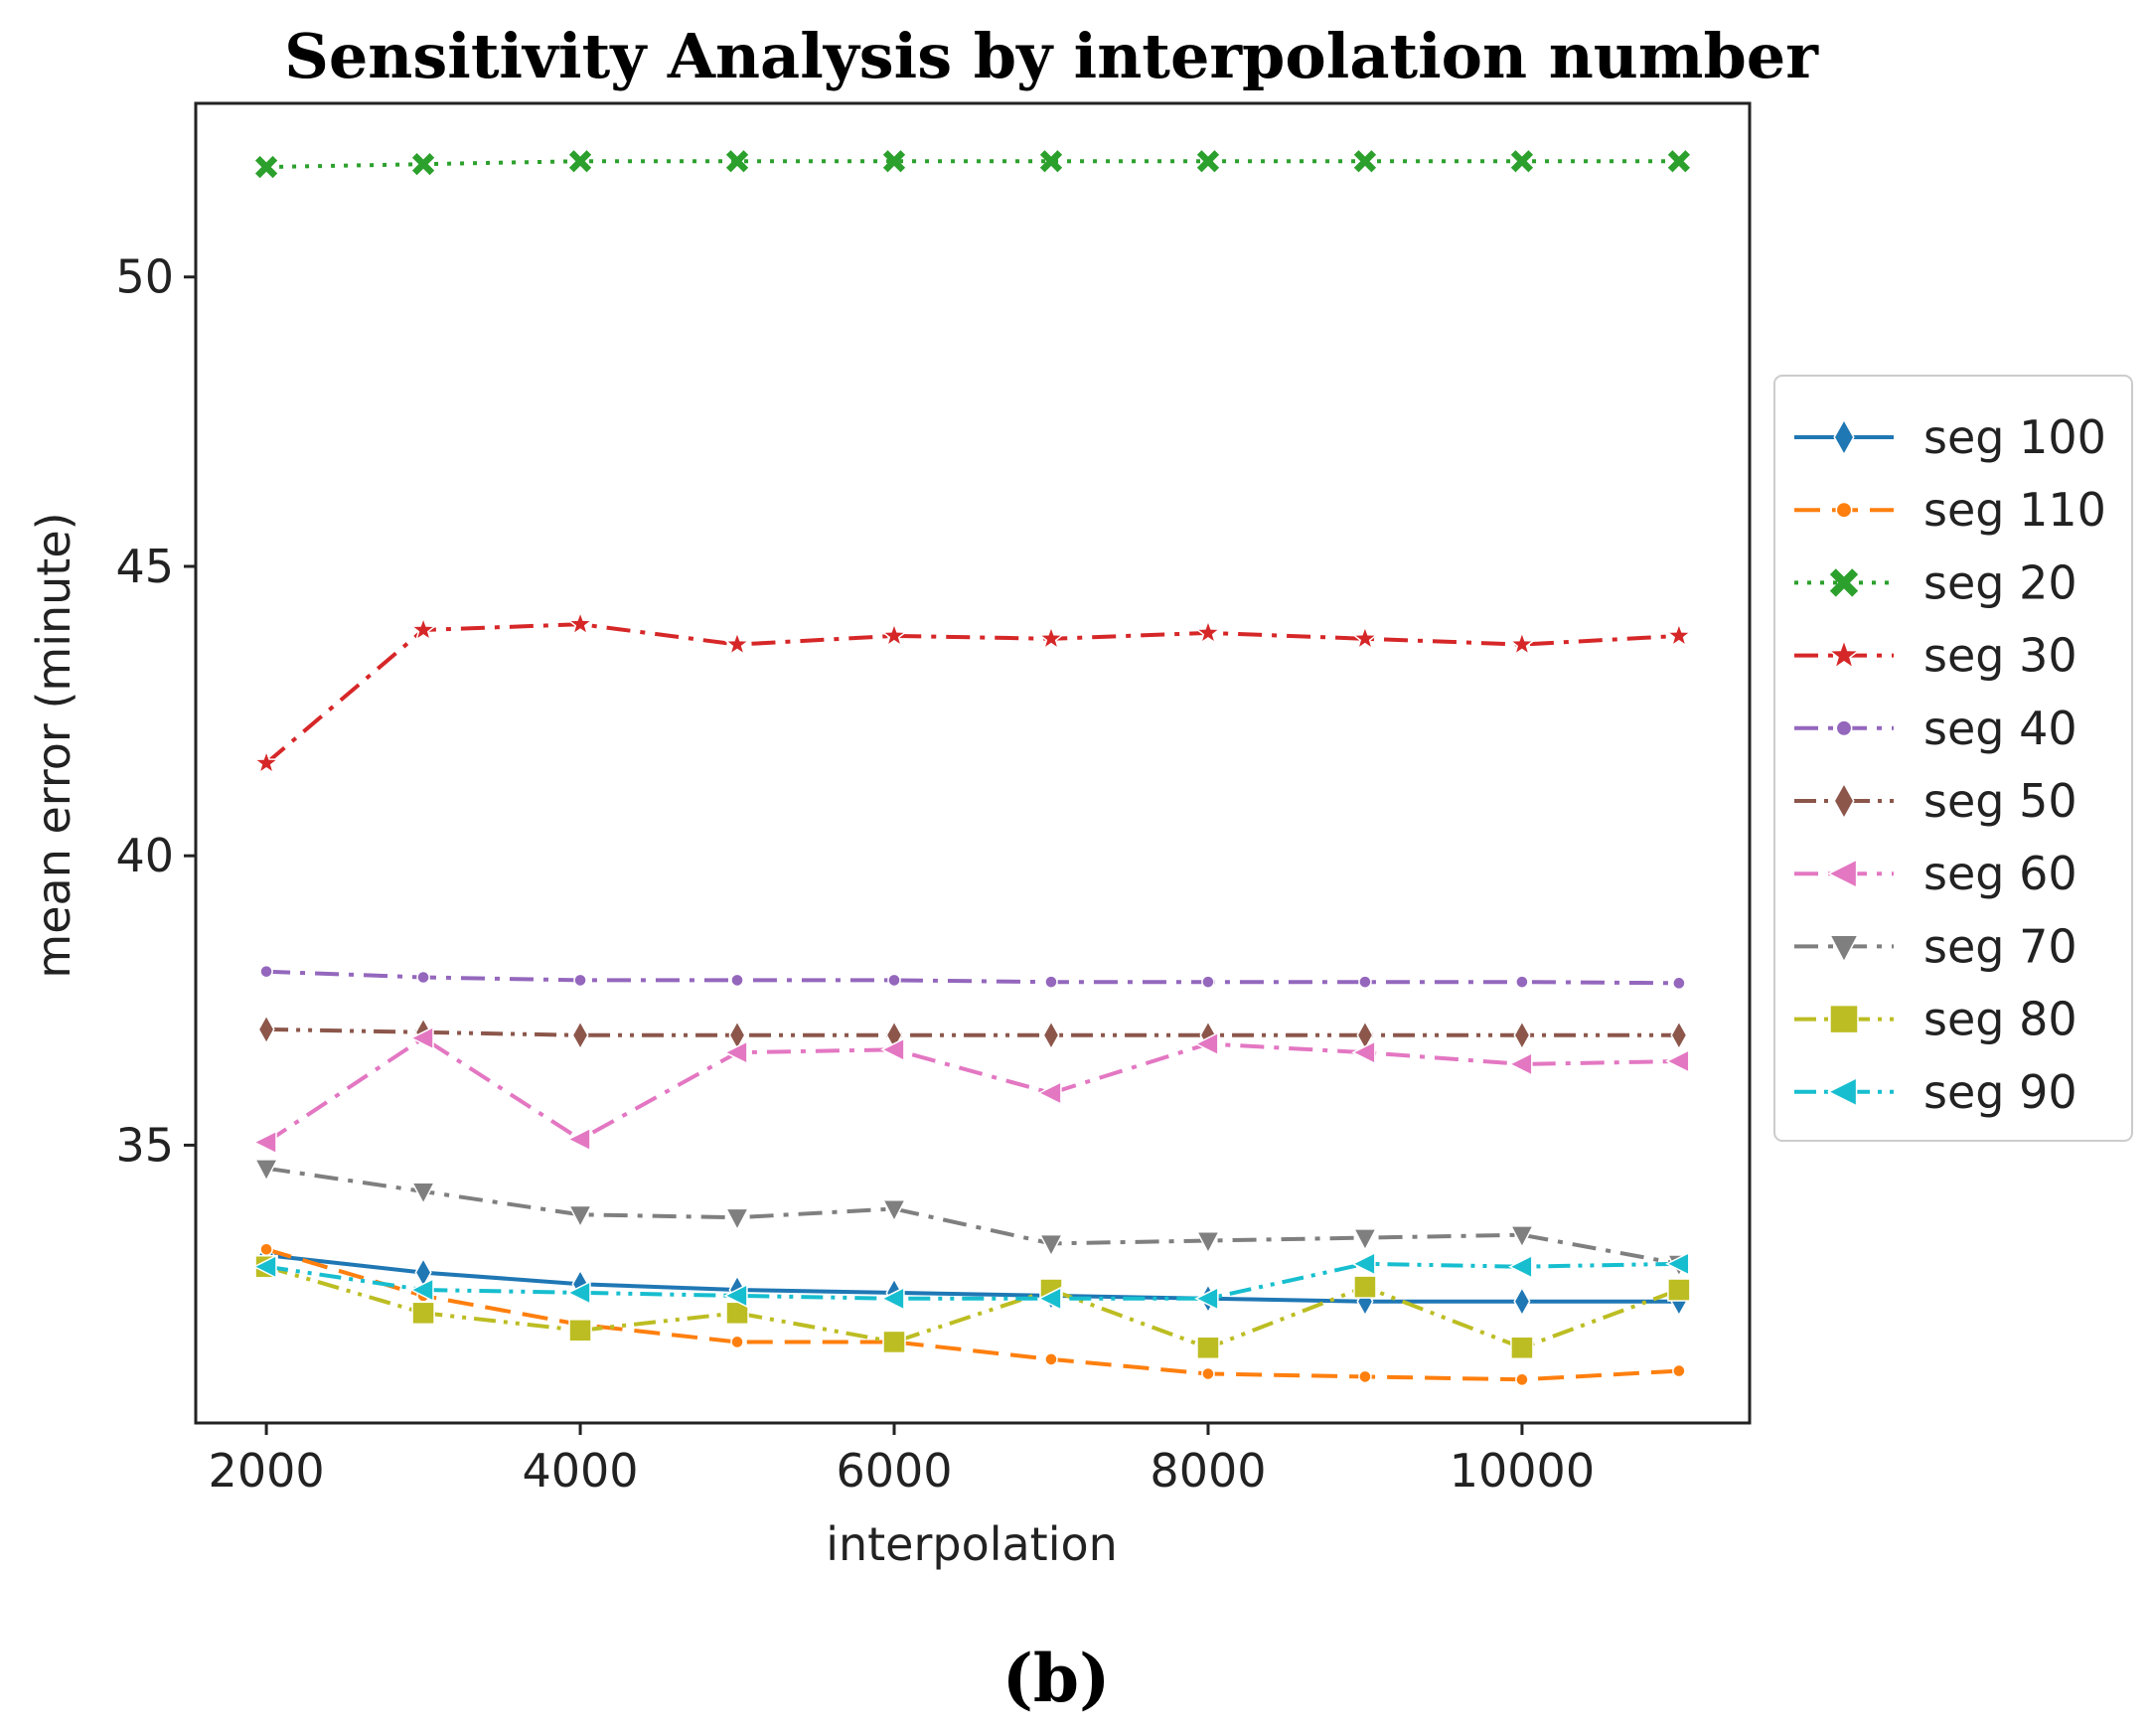 Image resolution: width=2150 pixels, height=1736 pixels. What do you see at coordinates (54, 745) in the screenshot?
I see `y-axis-label: mean error (minute)` at bounding box center [54, 745].